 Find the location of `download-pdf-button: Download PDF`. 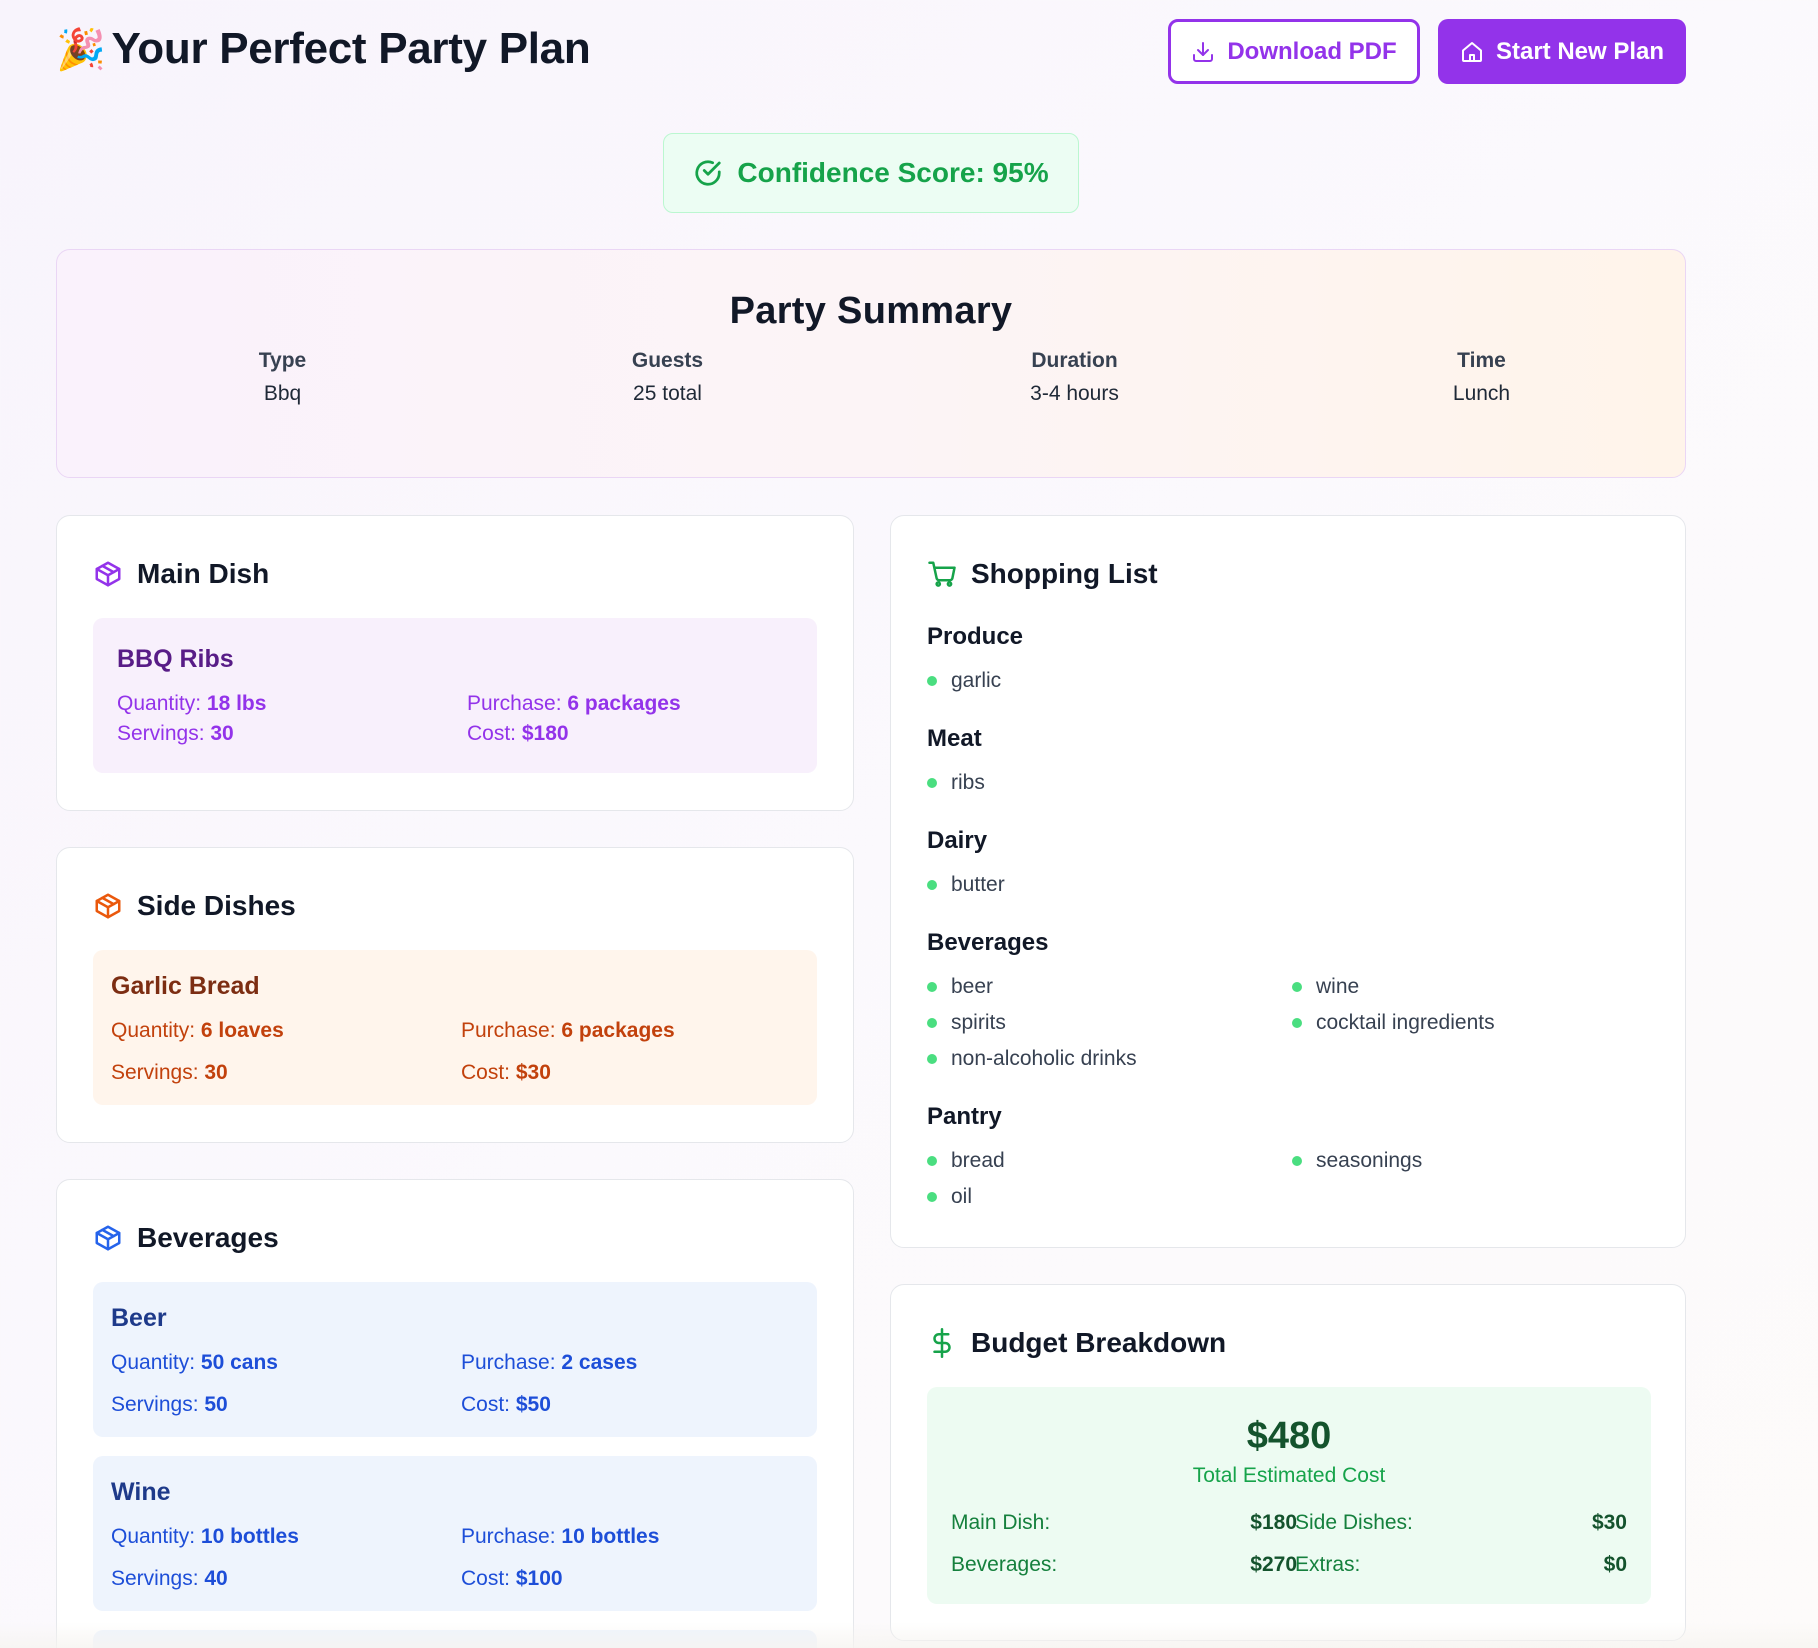

download-pdf-button: Download PDF is located at coordinates (1294, 51).